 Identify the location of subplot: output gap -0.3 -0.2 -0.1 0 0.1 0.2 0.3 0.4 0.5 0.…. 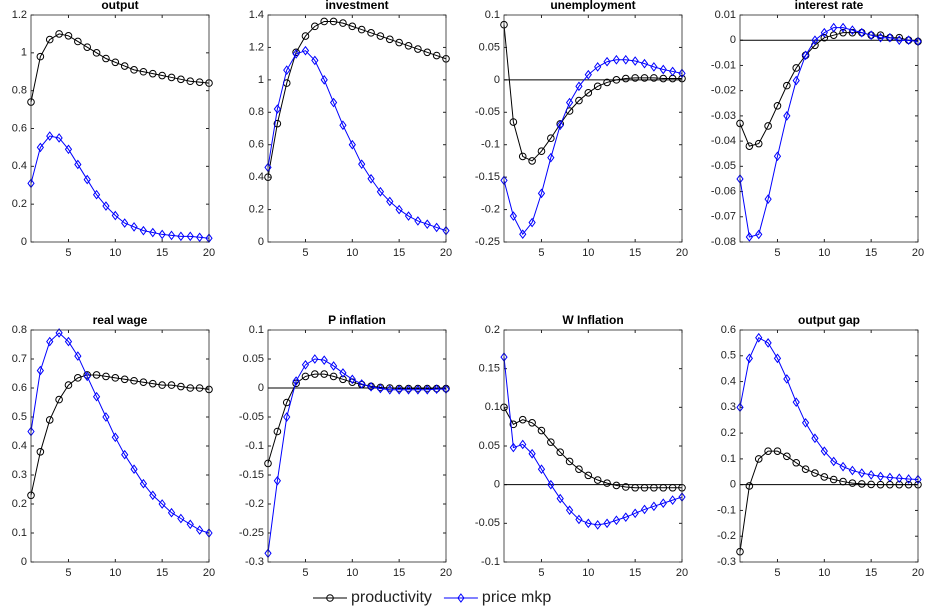
(820, 446).